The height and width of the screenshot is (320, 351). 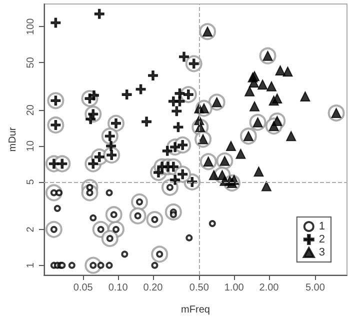 I want to click on y-tick-label: 50, so click(x=31, y=62).